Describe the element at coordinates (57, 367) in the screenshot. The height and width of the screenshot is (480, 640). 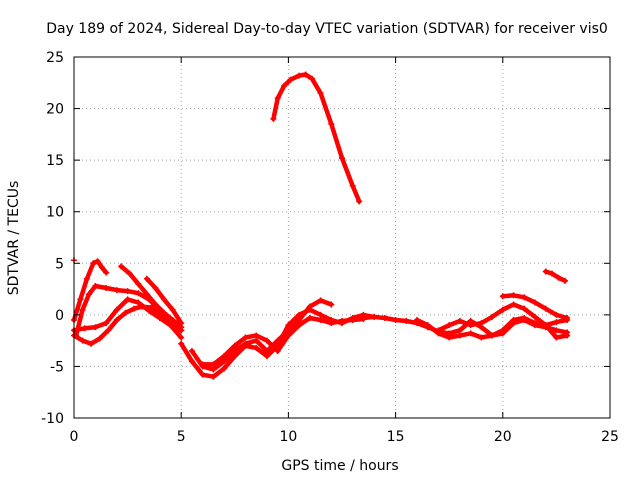
I see `y-tick-label: -5` at that location.